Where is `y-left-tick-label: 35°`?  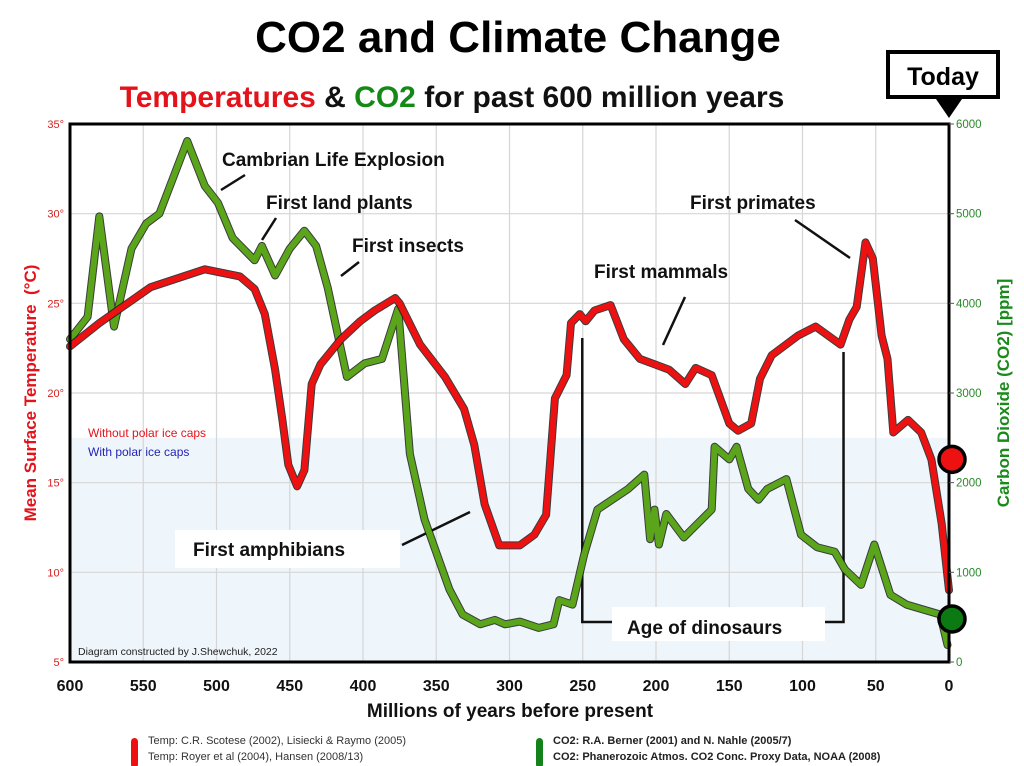 y-left-tick-label: 35° is located at coordinates (55, 125).